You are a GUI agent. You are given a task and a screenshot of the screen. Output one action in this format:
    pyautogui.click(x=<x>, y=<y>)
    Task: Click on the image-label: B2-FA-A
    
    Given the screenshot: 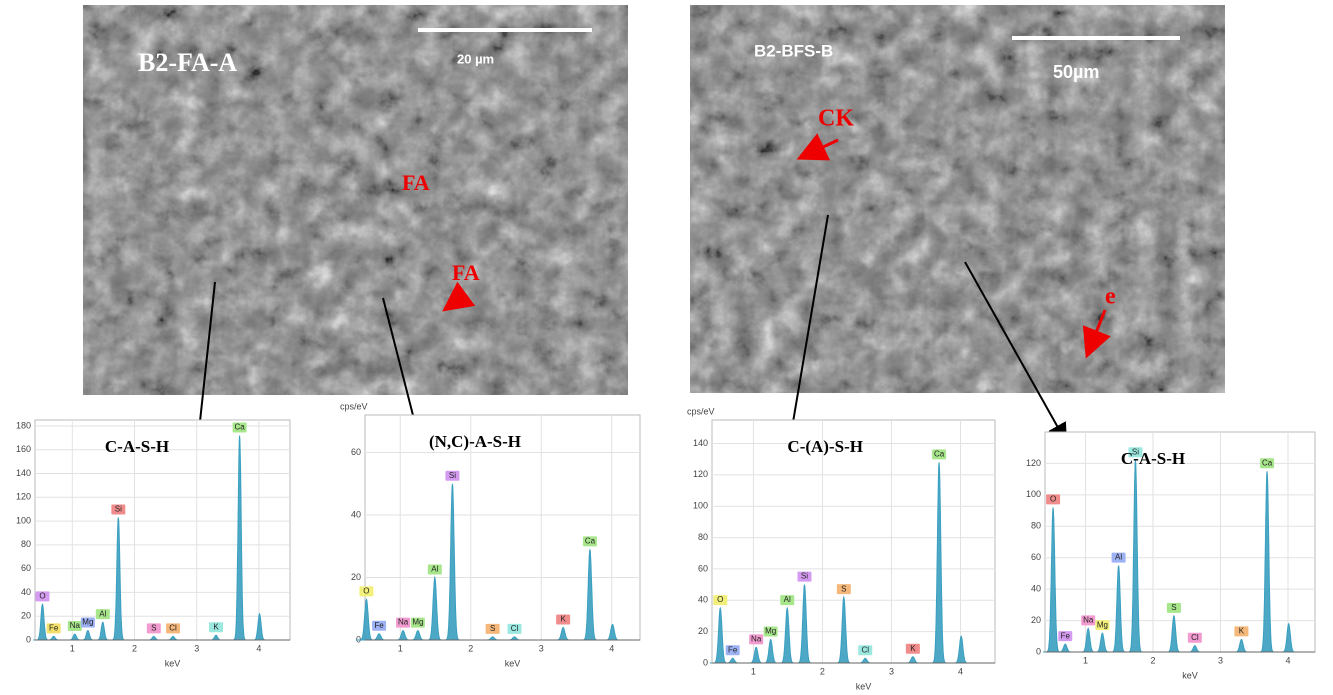 What is the action you would take?
    pyautogui.click(x=187, y=62)
    